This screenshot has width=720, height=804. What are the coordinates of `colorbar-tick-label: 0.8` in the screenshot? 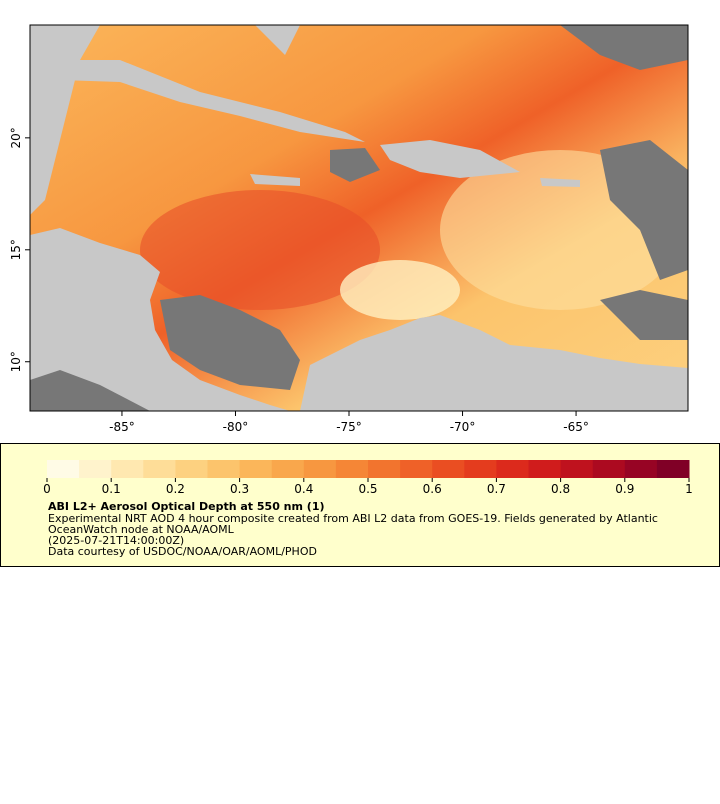 It's located at (560, 489).